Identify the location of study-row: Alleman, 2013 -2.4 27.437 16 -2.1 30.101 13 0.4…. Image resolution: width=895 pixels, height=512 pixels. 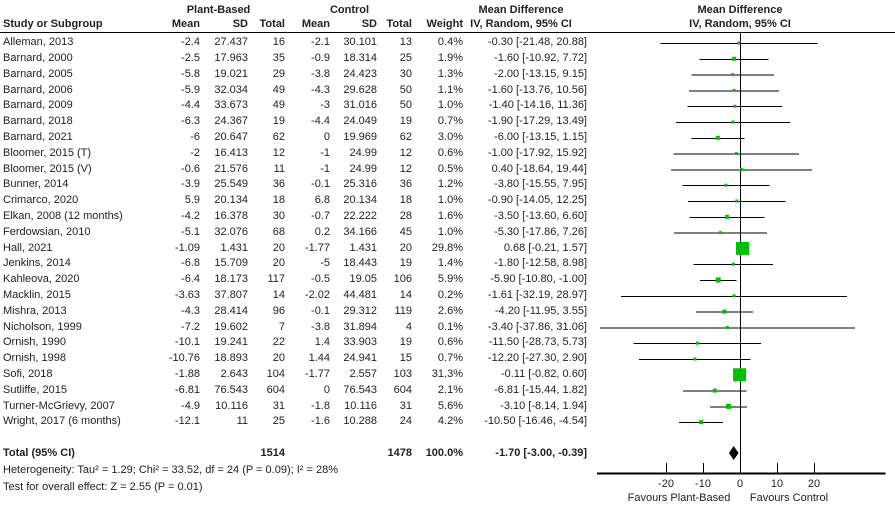
(447, 43).